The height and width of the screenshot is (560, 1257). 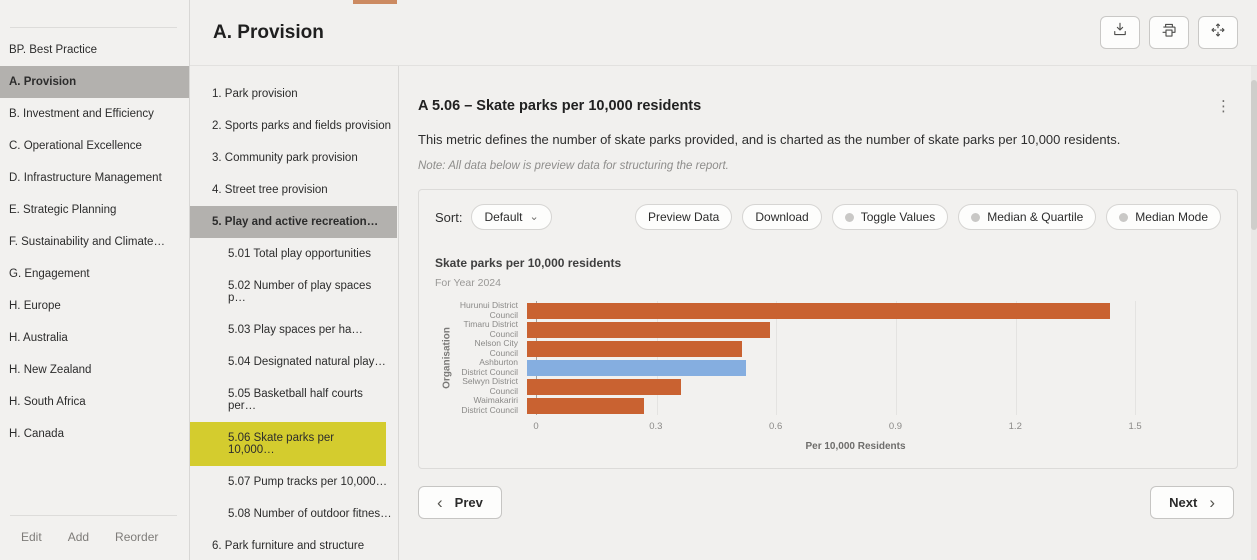 I want to click on scrollbar, so click(x=1254, y=313).